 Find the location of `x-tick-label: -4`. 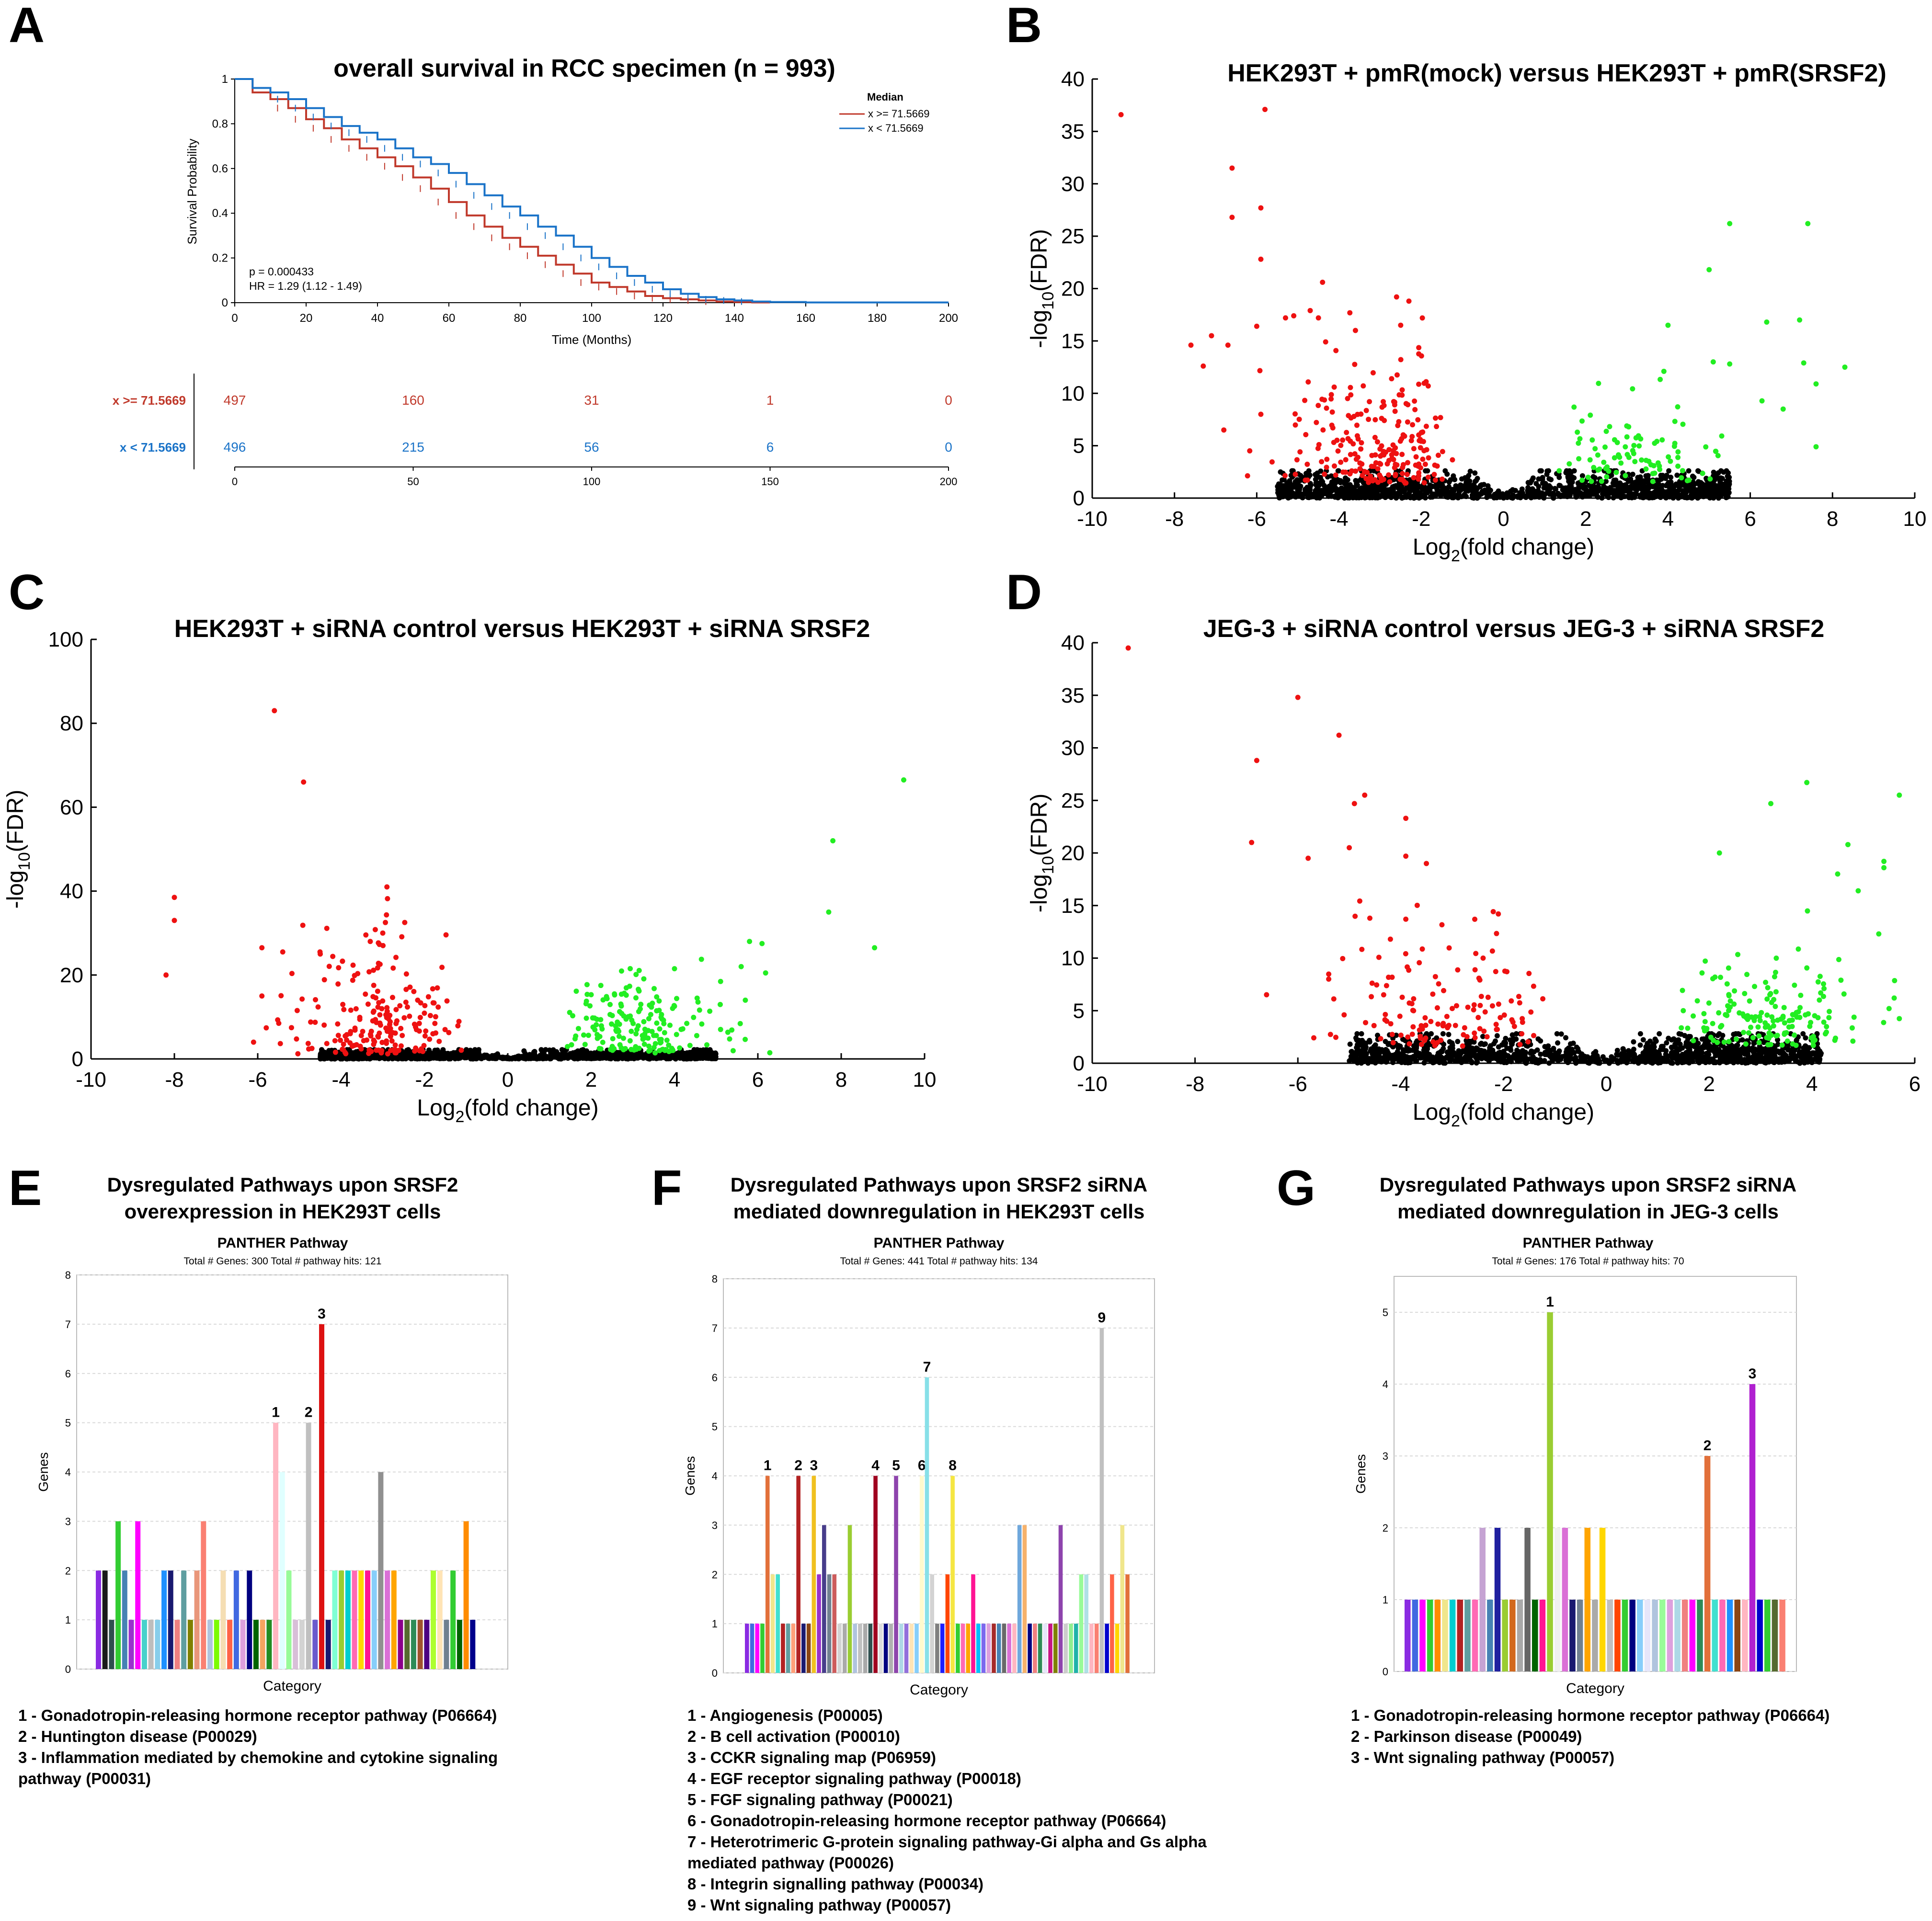

x-tick-label: -4 is located at coordinates (1339, 519).